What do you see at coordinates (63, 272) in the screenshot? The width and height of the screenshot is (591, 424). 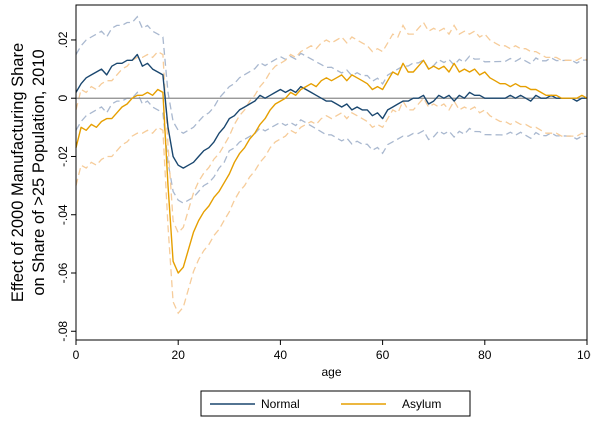 I see `y-tick-label: -.06` at bounding box center [63, 272].